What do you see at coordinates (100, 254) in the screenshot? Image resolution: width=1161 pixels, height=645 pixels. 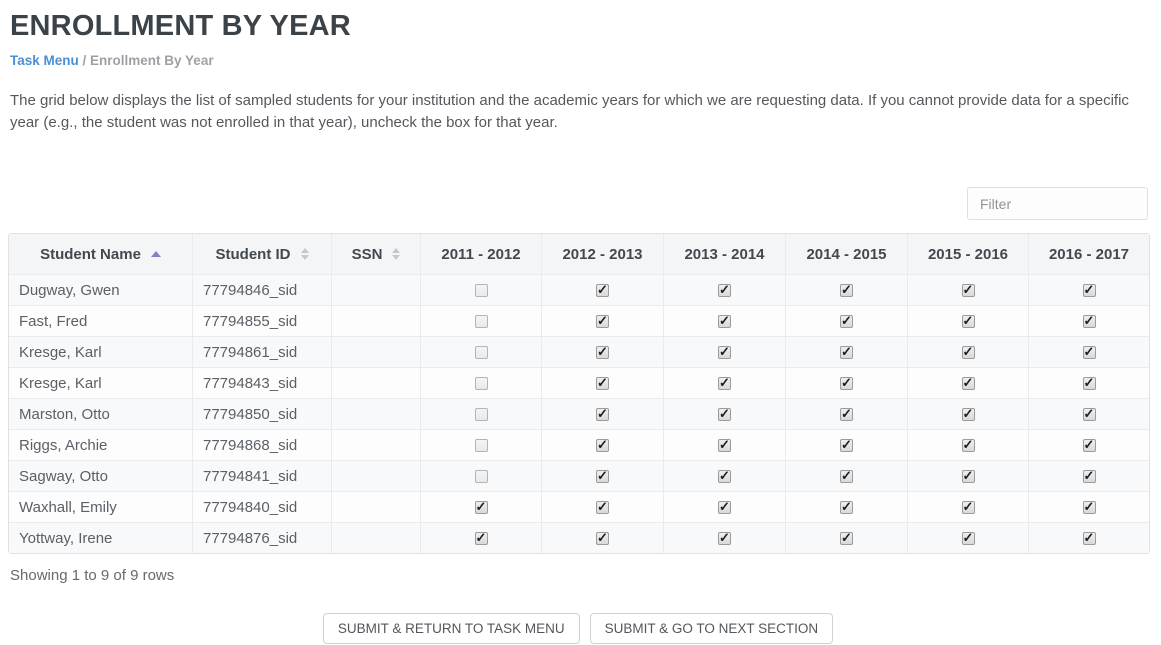 I see `column-header-student-name: Student Name` at bounding box center [100, 254].